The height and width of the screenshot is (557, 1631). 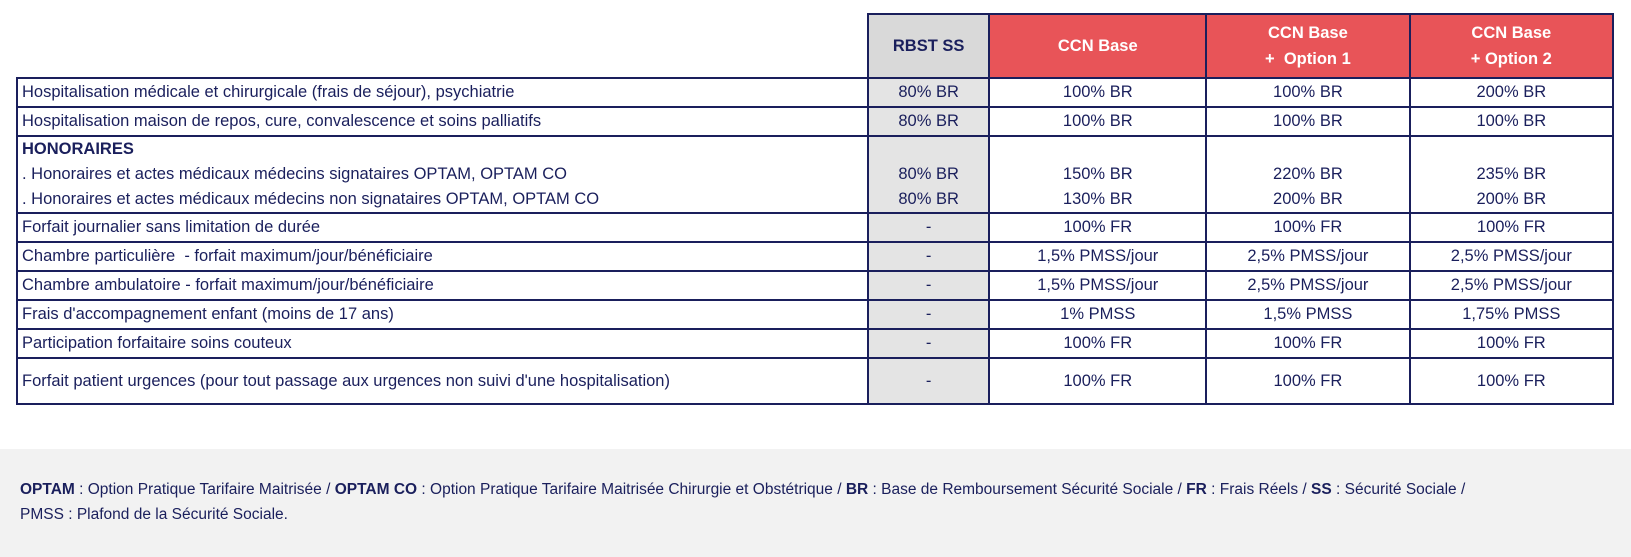 I want to click on header-ccn-option-2: CCN Base + Option 2, so click(x=1511, y=46).